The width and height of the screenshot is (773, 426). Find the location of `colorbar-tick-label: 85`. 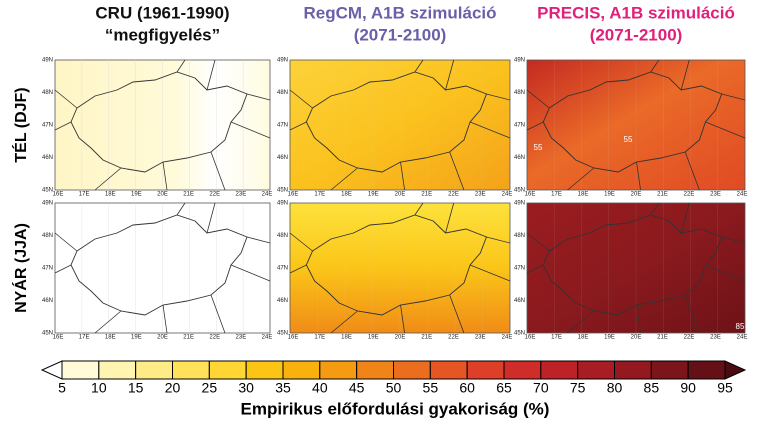

colorbar-tick-label: 85 is located at coordinates (652, 388).